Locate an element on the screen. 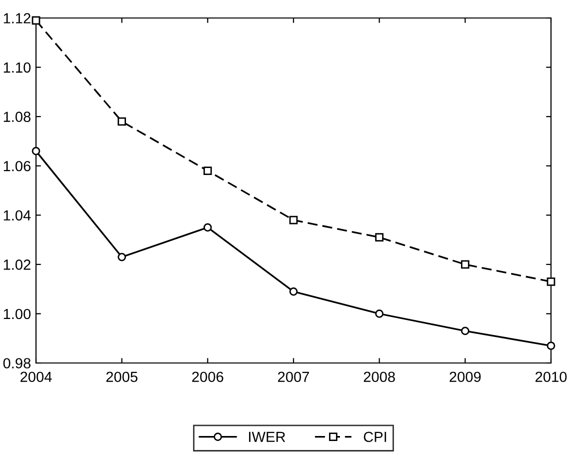 Image resolution: width=571 pixels, height=475 pixels. y-tick-label: 1.12 is located at coordinates (17, 18).